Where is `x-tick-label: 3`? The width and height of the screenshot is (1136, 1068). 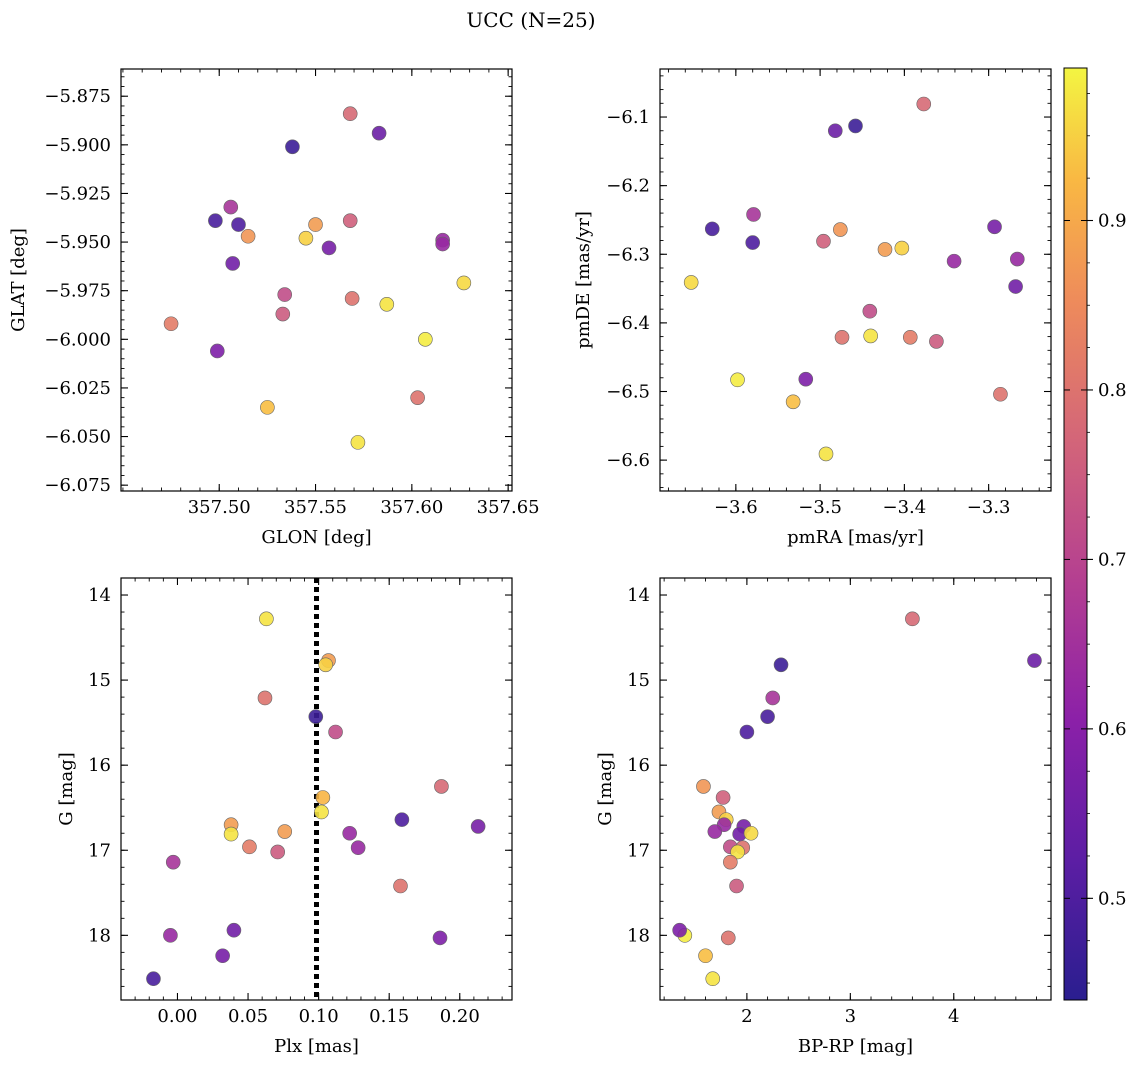 x-tick-label: 3 is located at coordinates (850, 1016).